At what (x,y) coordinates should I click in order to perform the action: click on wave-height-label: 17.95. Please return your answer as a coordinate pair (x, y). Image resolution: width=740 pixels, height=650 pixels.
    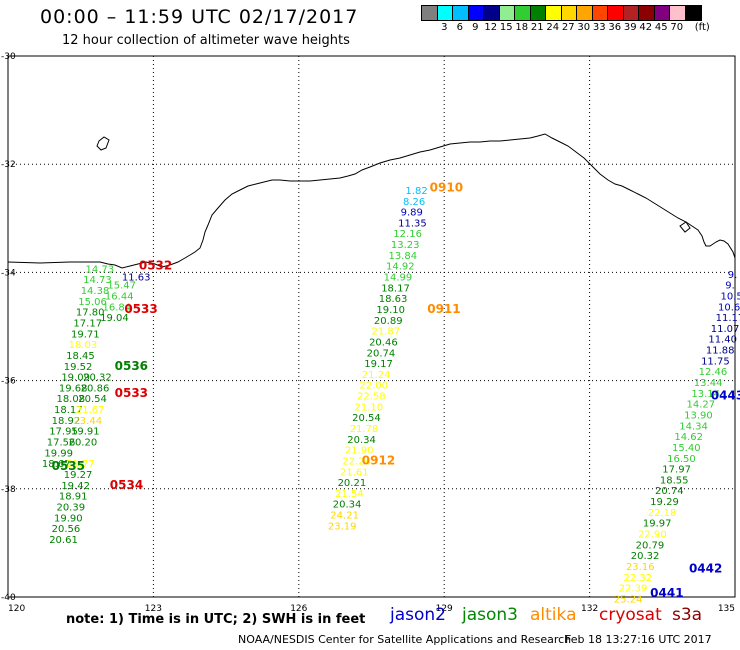
    Looking at the image, I should click on (63, 432).